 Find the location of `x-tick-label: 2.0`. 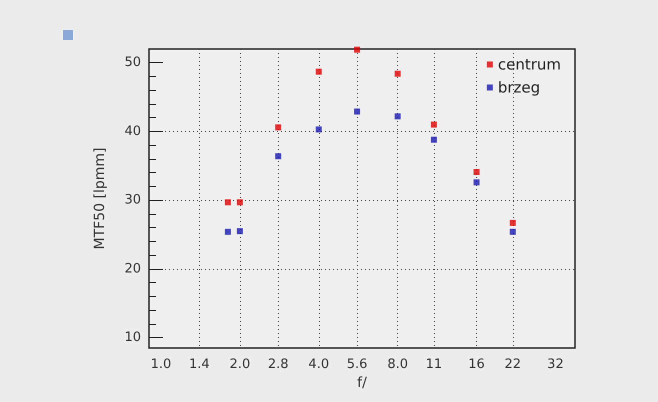

x-tick-label: 2.0 is located at coordinates (240, 364).